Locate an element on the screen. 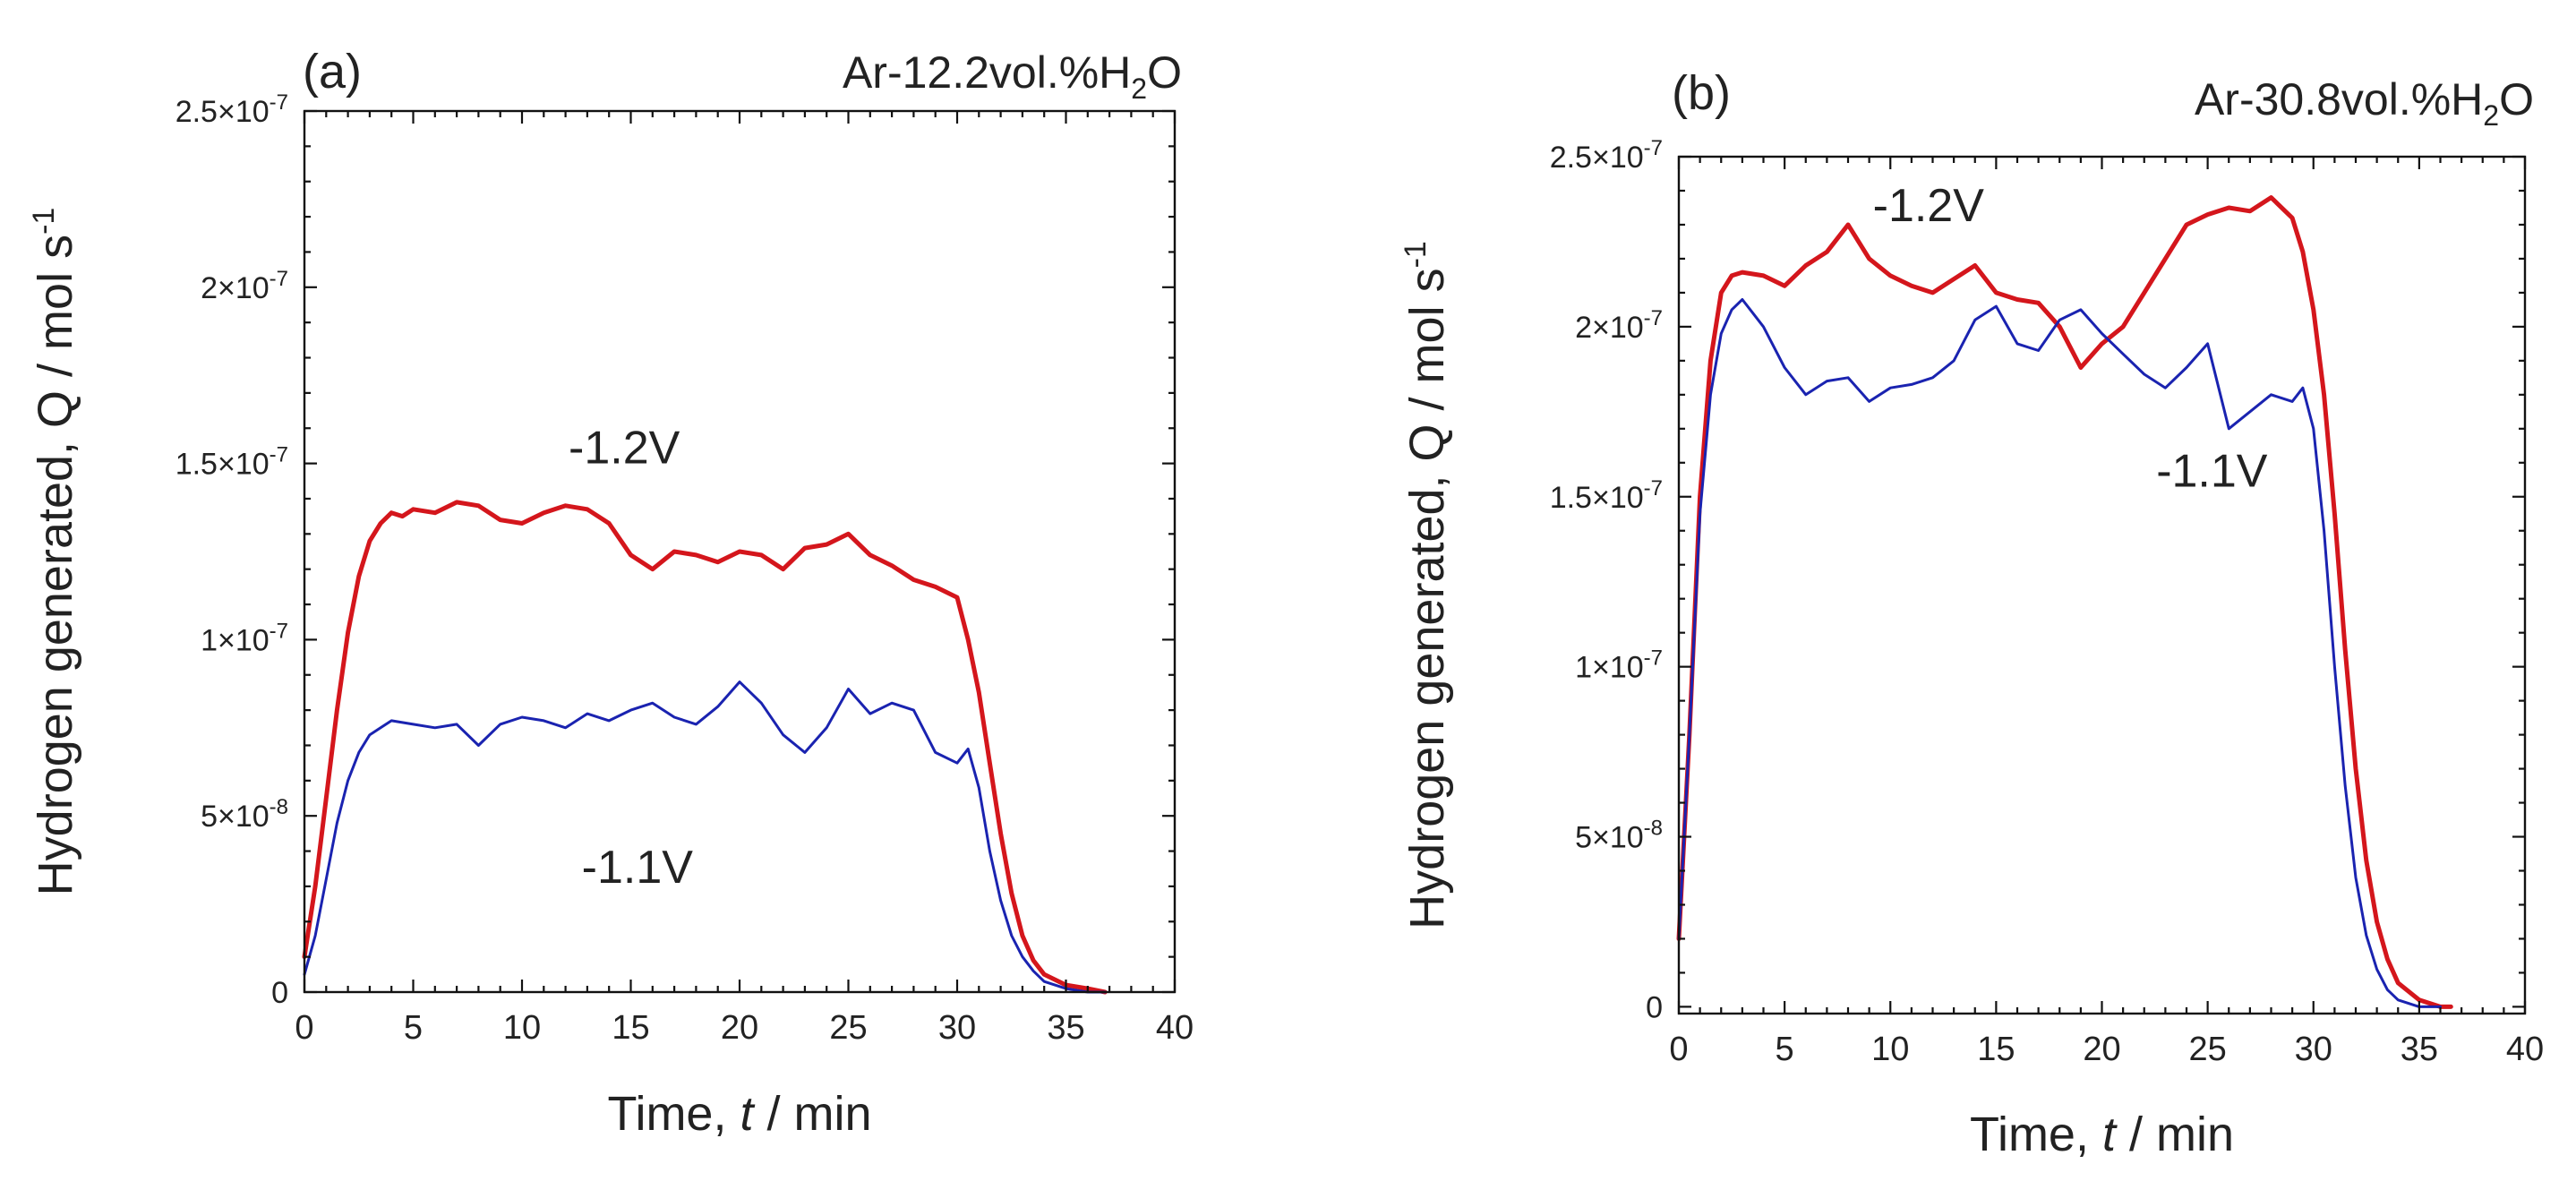 Image resolution: width=2576 pixels, height=1181 pixels. panel-label: (a) is located at coordinates (332, 71).